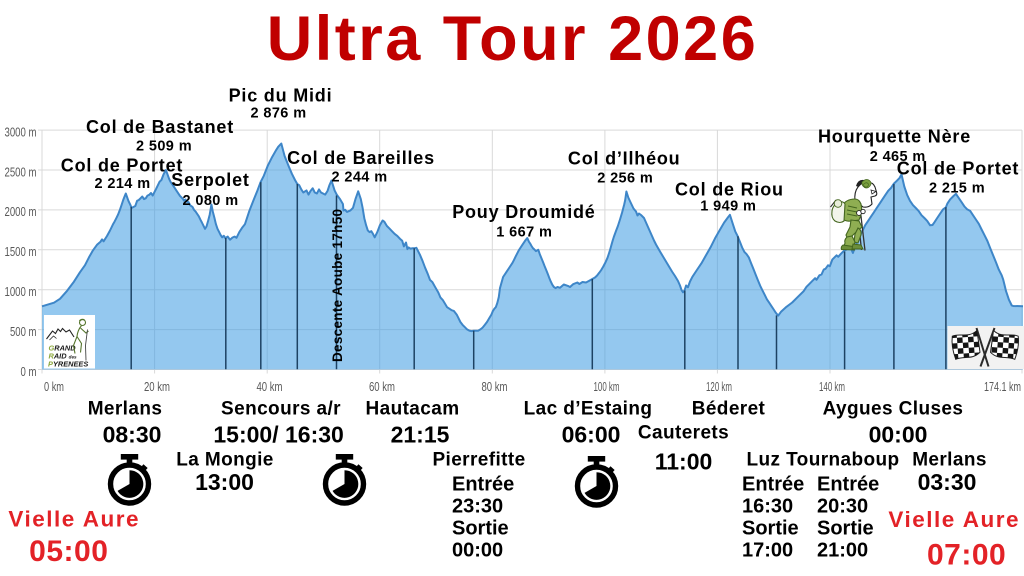 The image size is (1024, 576). I want to click on svg-text: 05:00, so click(68, 551).